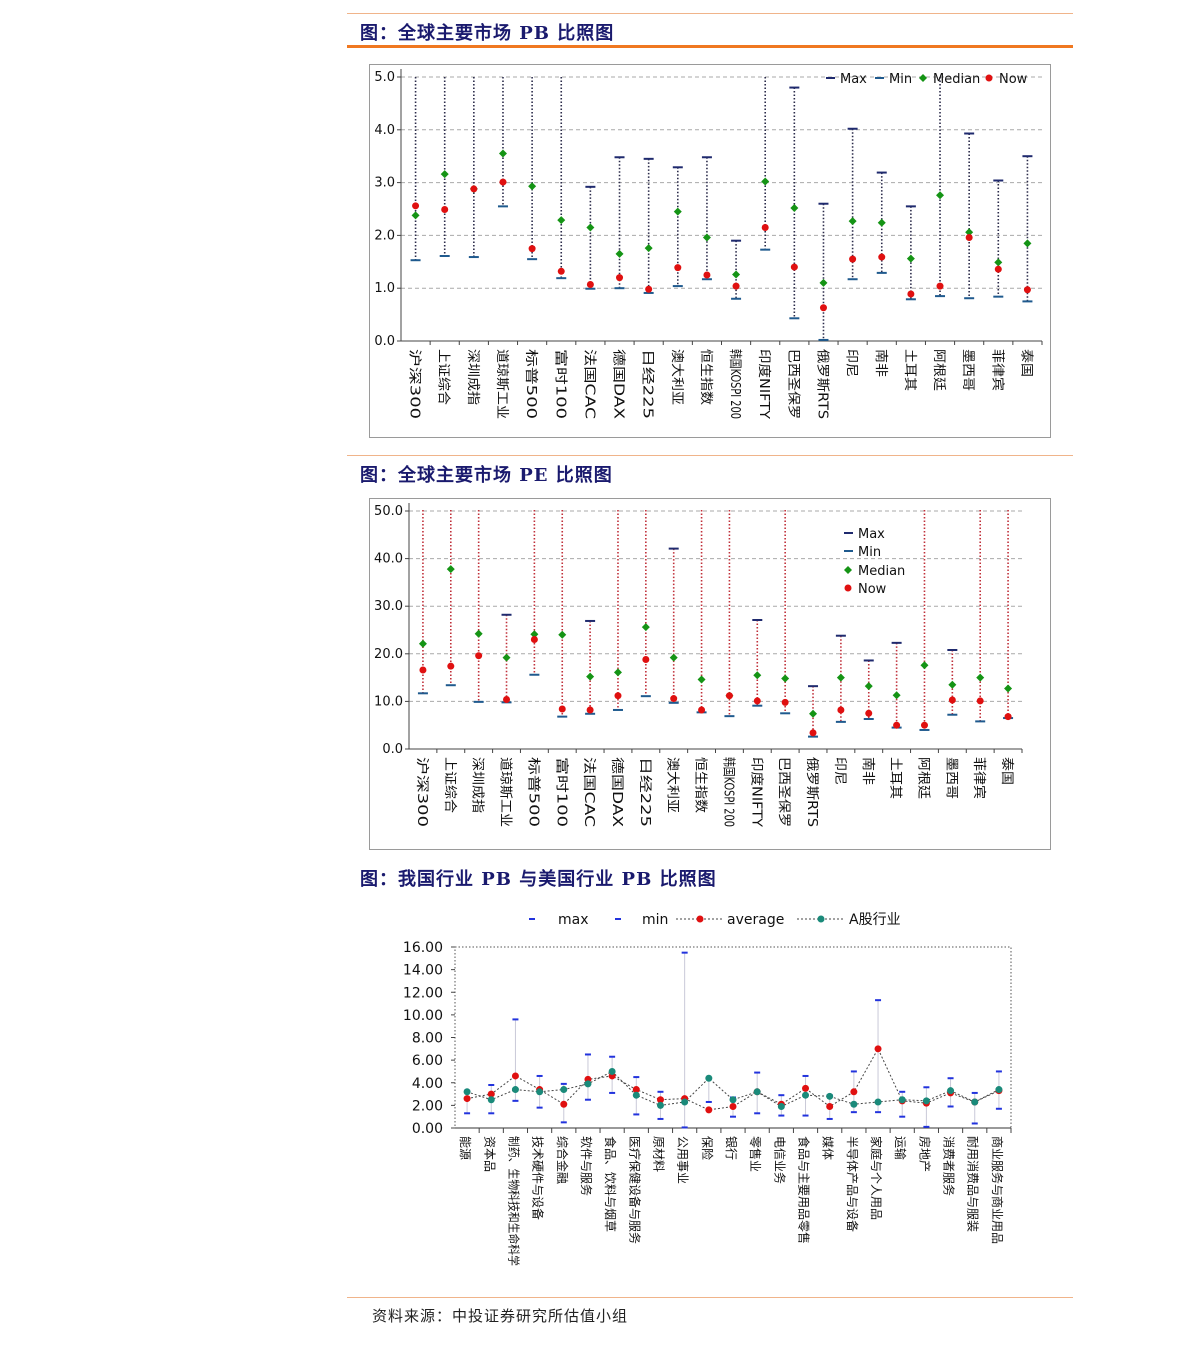 This screenshot has width=1191, height=1345. I want to click on x-tick-label: 巴西圣保罗, so click(792, 384).